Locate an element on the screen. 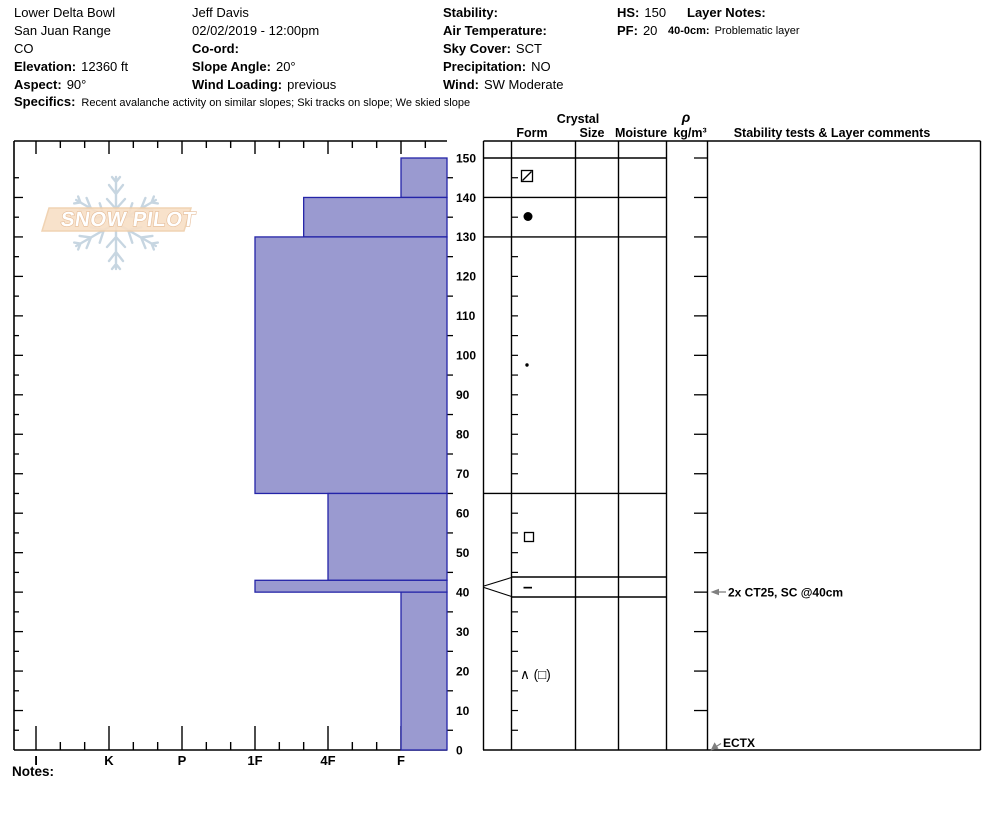 This screenshot has width=994, height=840. hardness-label: 4F is located at coordinates (327, 760).